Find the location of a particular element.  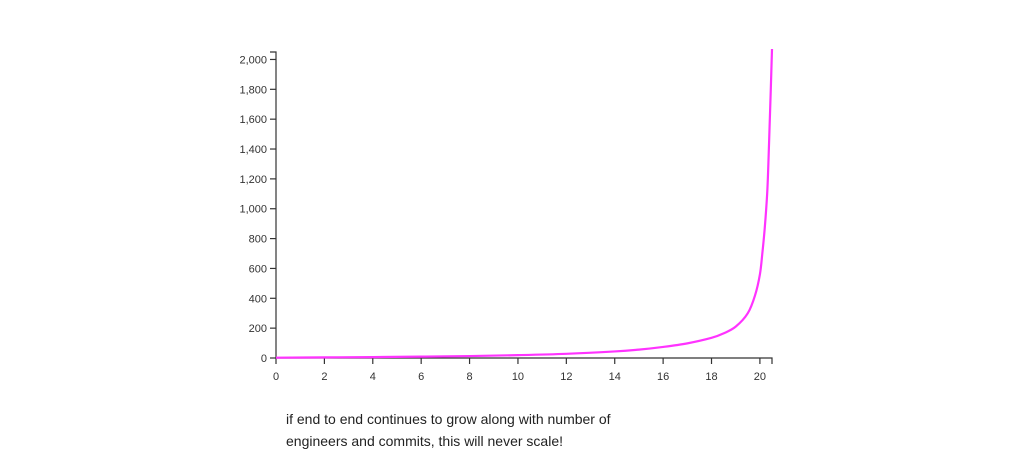

x-tick-label: 20 is located at coordinates (760, 377).